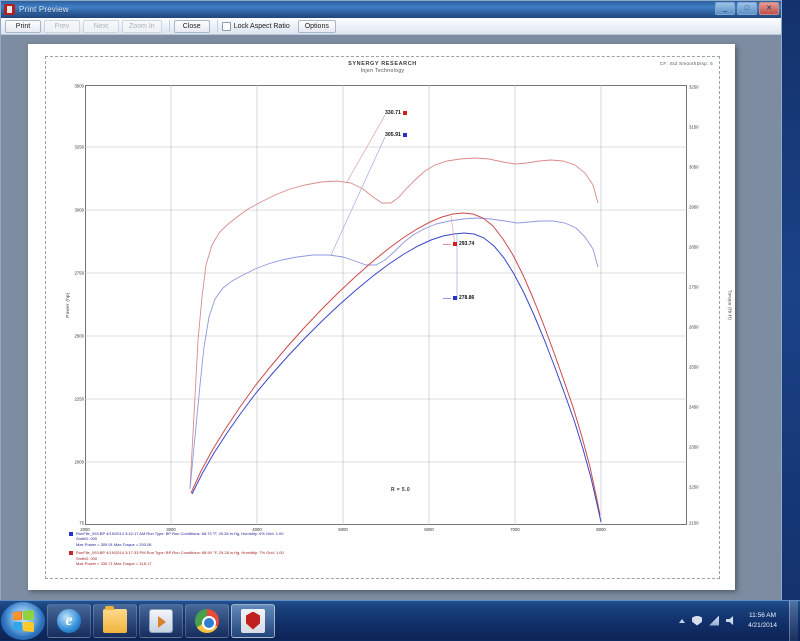 The image size is (800, 641). Describe the element at coordinates (171, 529) in the screenshot. I see `x-axis-tick: 3000` at that location.